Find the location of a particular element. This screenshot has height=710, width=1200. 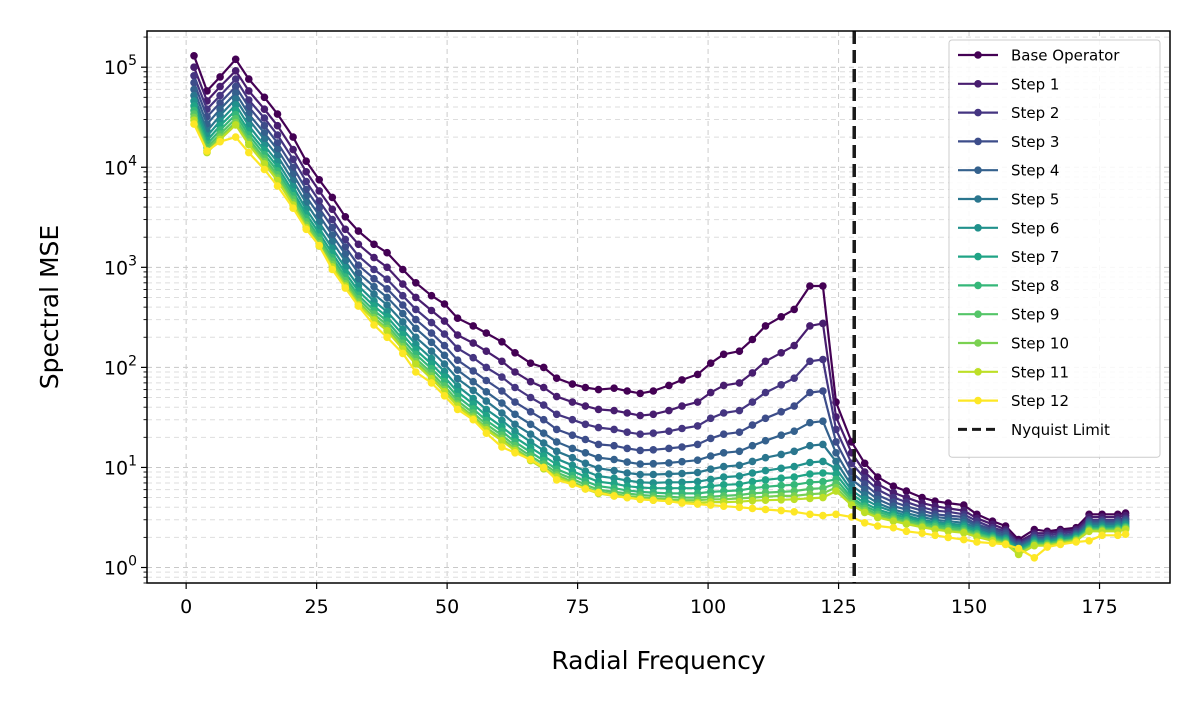

y-tick-base: 10 is located at coordinates (116, 468).